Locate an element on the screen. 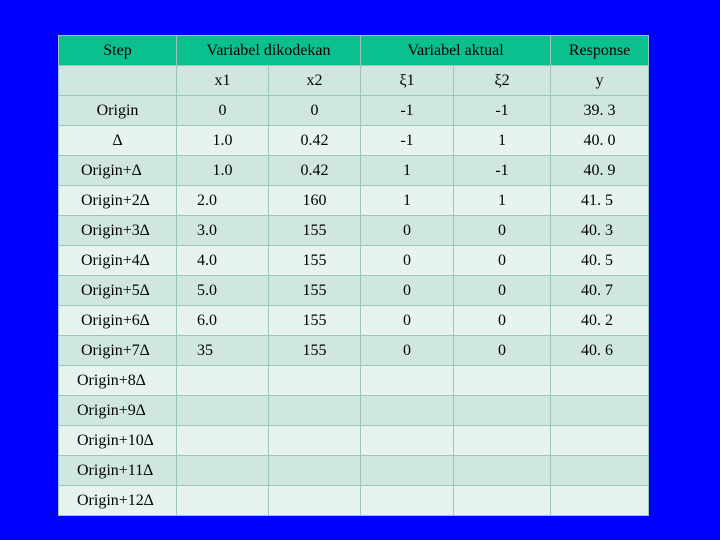  value-cell-x1: 35 is located at coordinates (222, 350).